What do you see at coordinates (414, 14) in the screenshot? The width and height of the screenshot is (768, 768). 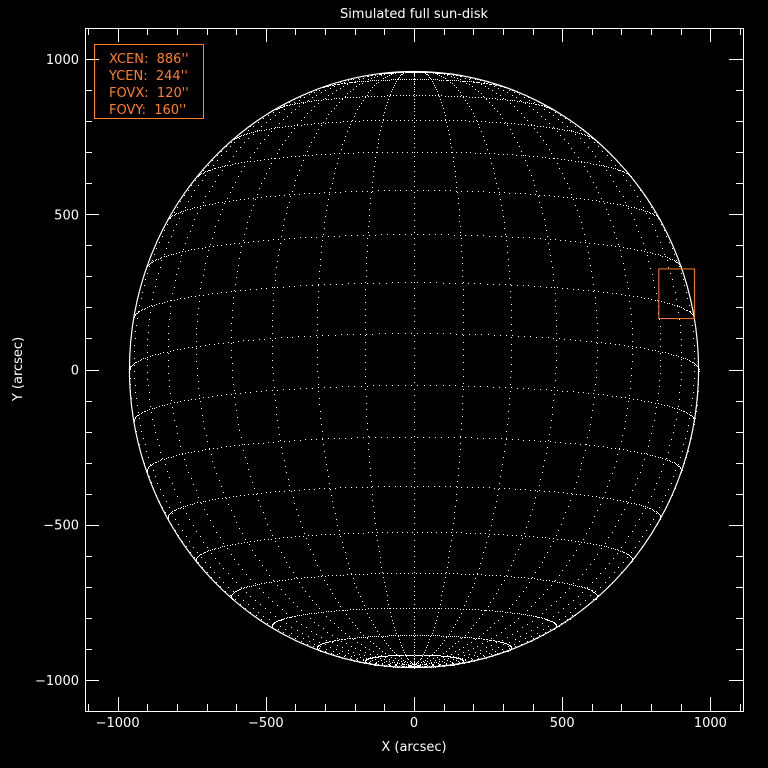 I see `chart-title: Simulated full sun-disk` at bounding box center [414, 14].